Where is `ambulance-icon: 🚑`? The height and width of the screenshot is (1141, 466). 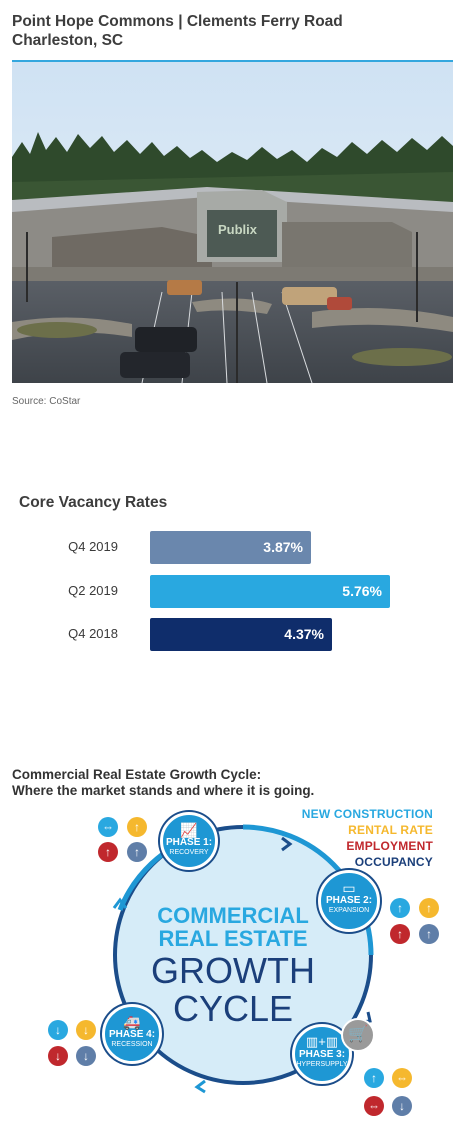
ambulance-icon: 🚑 is located at coordinates (132, 1022).